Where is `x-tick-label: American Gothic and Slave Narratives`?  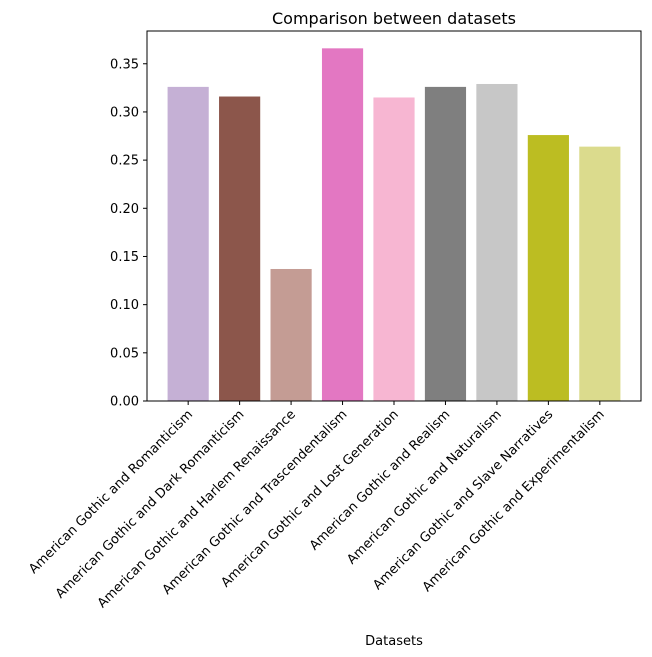
x-tick-label: American Gothic and Slave Narratives is located at coordinates (463, 500).